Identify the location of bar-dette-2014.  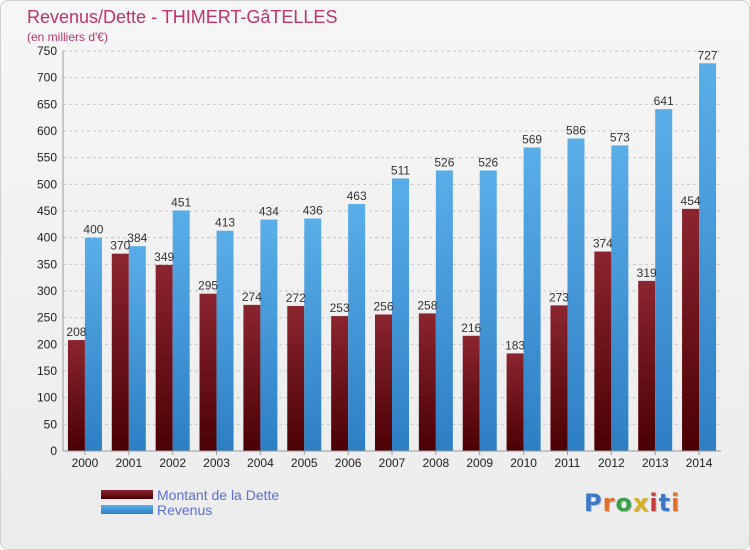
(691, 329).